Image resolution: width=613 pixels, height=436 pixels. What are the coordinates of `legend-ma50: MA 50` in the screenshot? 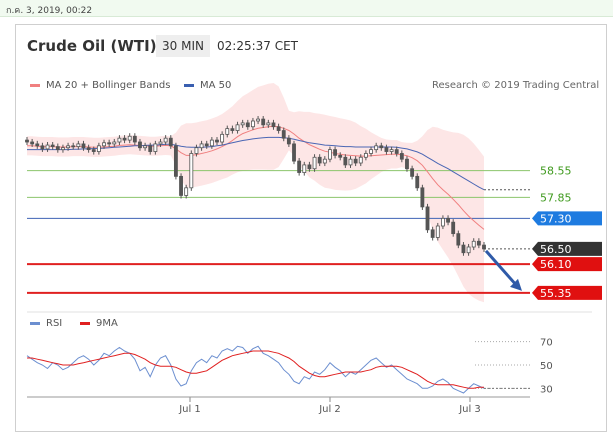 It's located at (207, 85).